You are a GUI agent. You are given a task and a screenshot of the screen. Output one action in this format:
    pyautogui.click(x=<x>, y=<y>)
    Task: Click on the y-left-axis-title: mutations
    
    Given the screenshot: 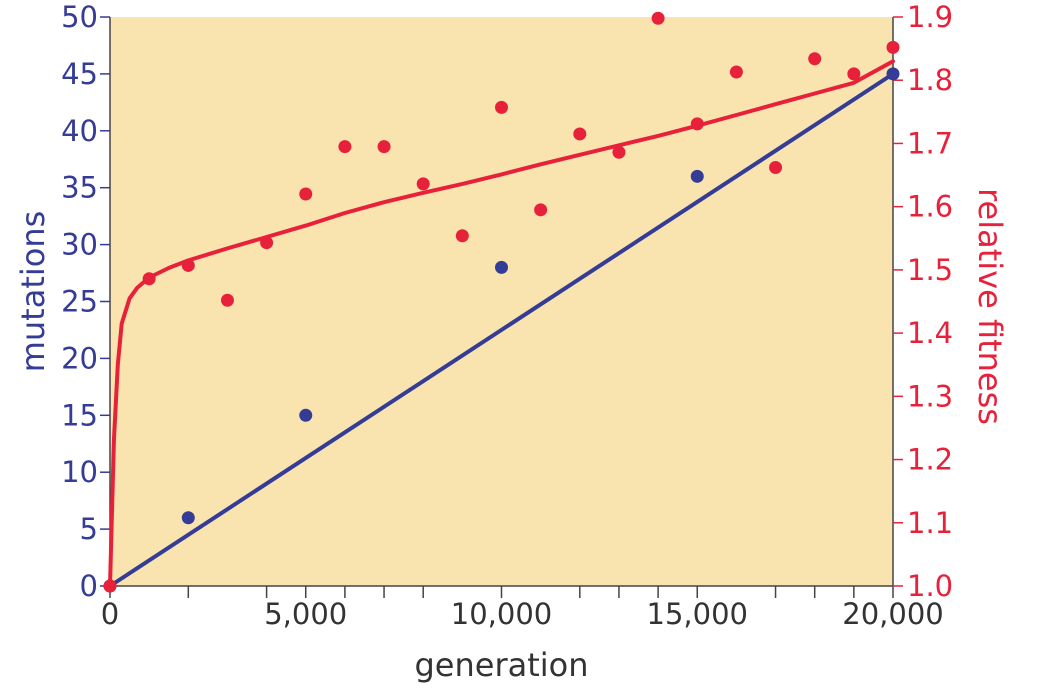 What is the action you would take?
    pyautogui.click(x=33, y=292)
    